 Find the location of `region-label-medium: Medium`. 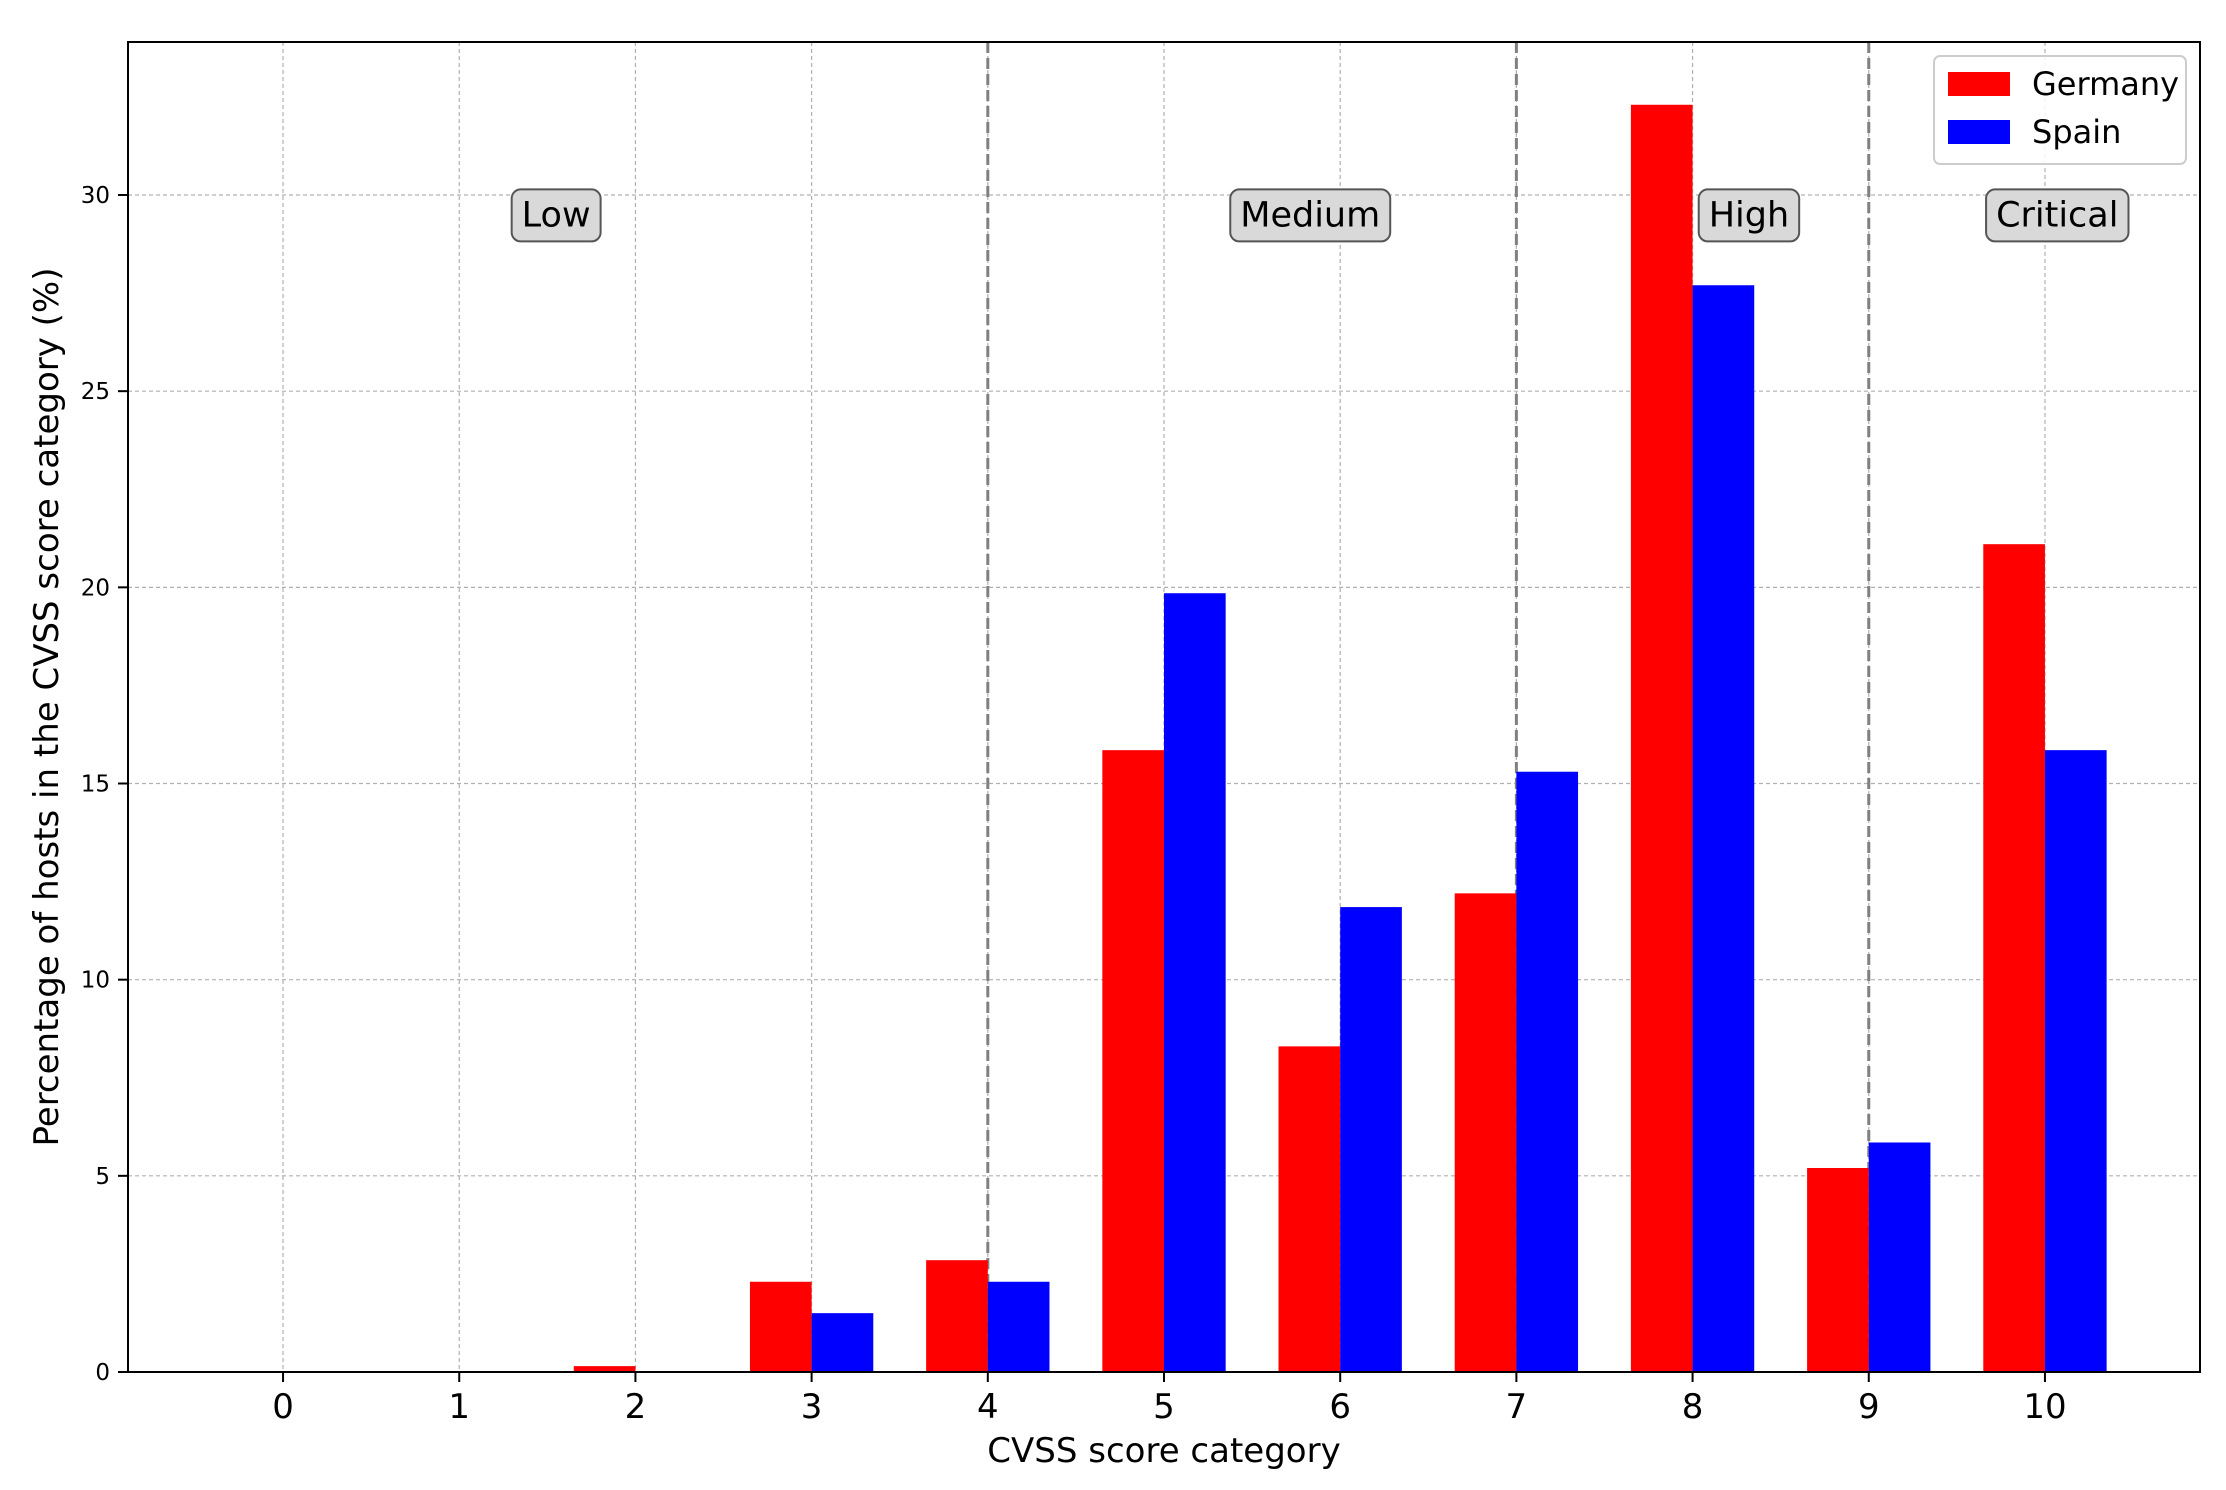

region-label-medium: Medium is located at coordinates (1310, 215).